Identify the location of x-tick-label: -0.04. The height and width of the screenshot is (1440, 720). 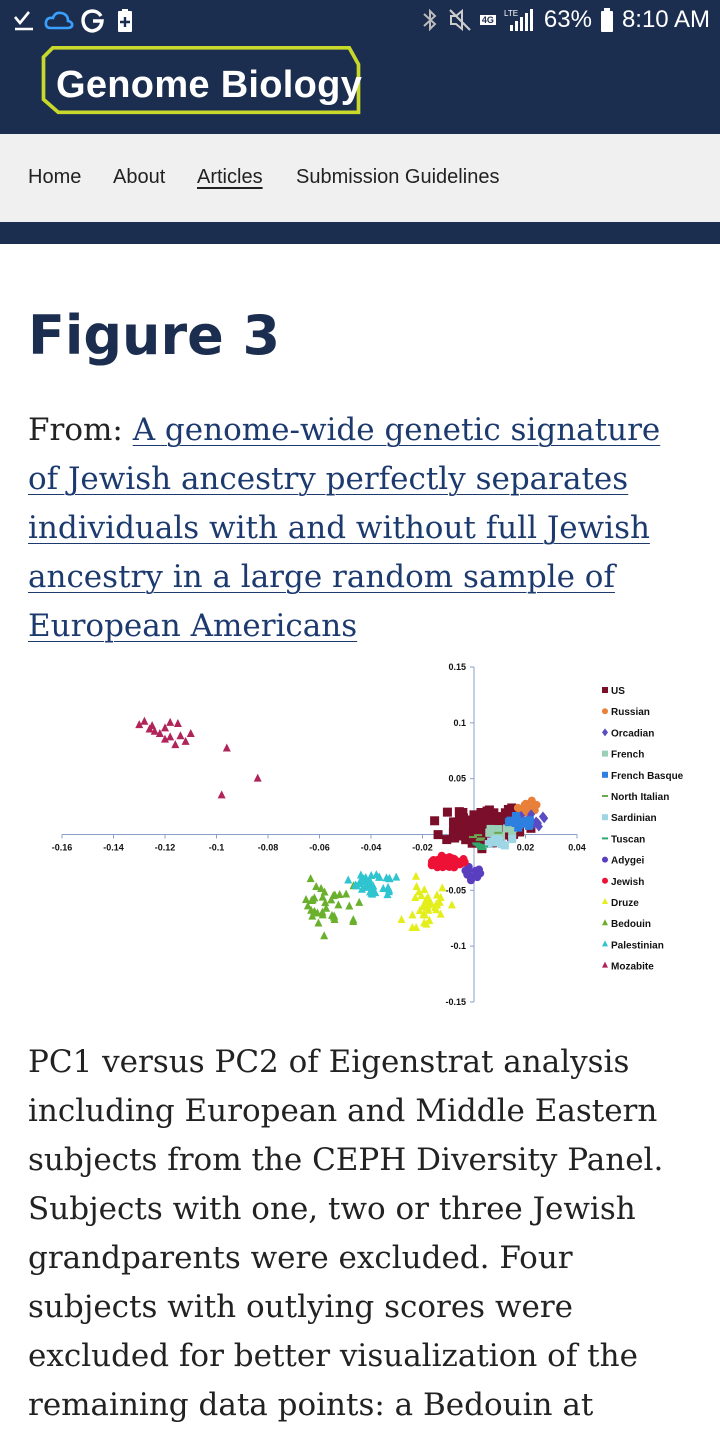
(371, 848).